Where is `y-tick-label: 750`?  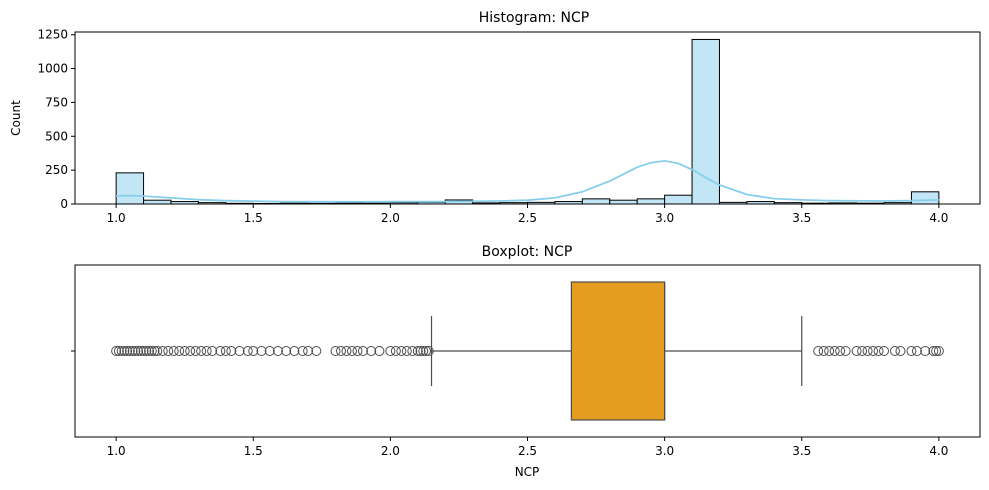
y-tick-label: 750 is located at coordinates (56, 102).